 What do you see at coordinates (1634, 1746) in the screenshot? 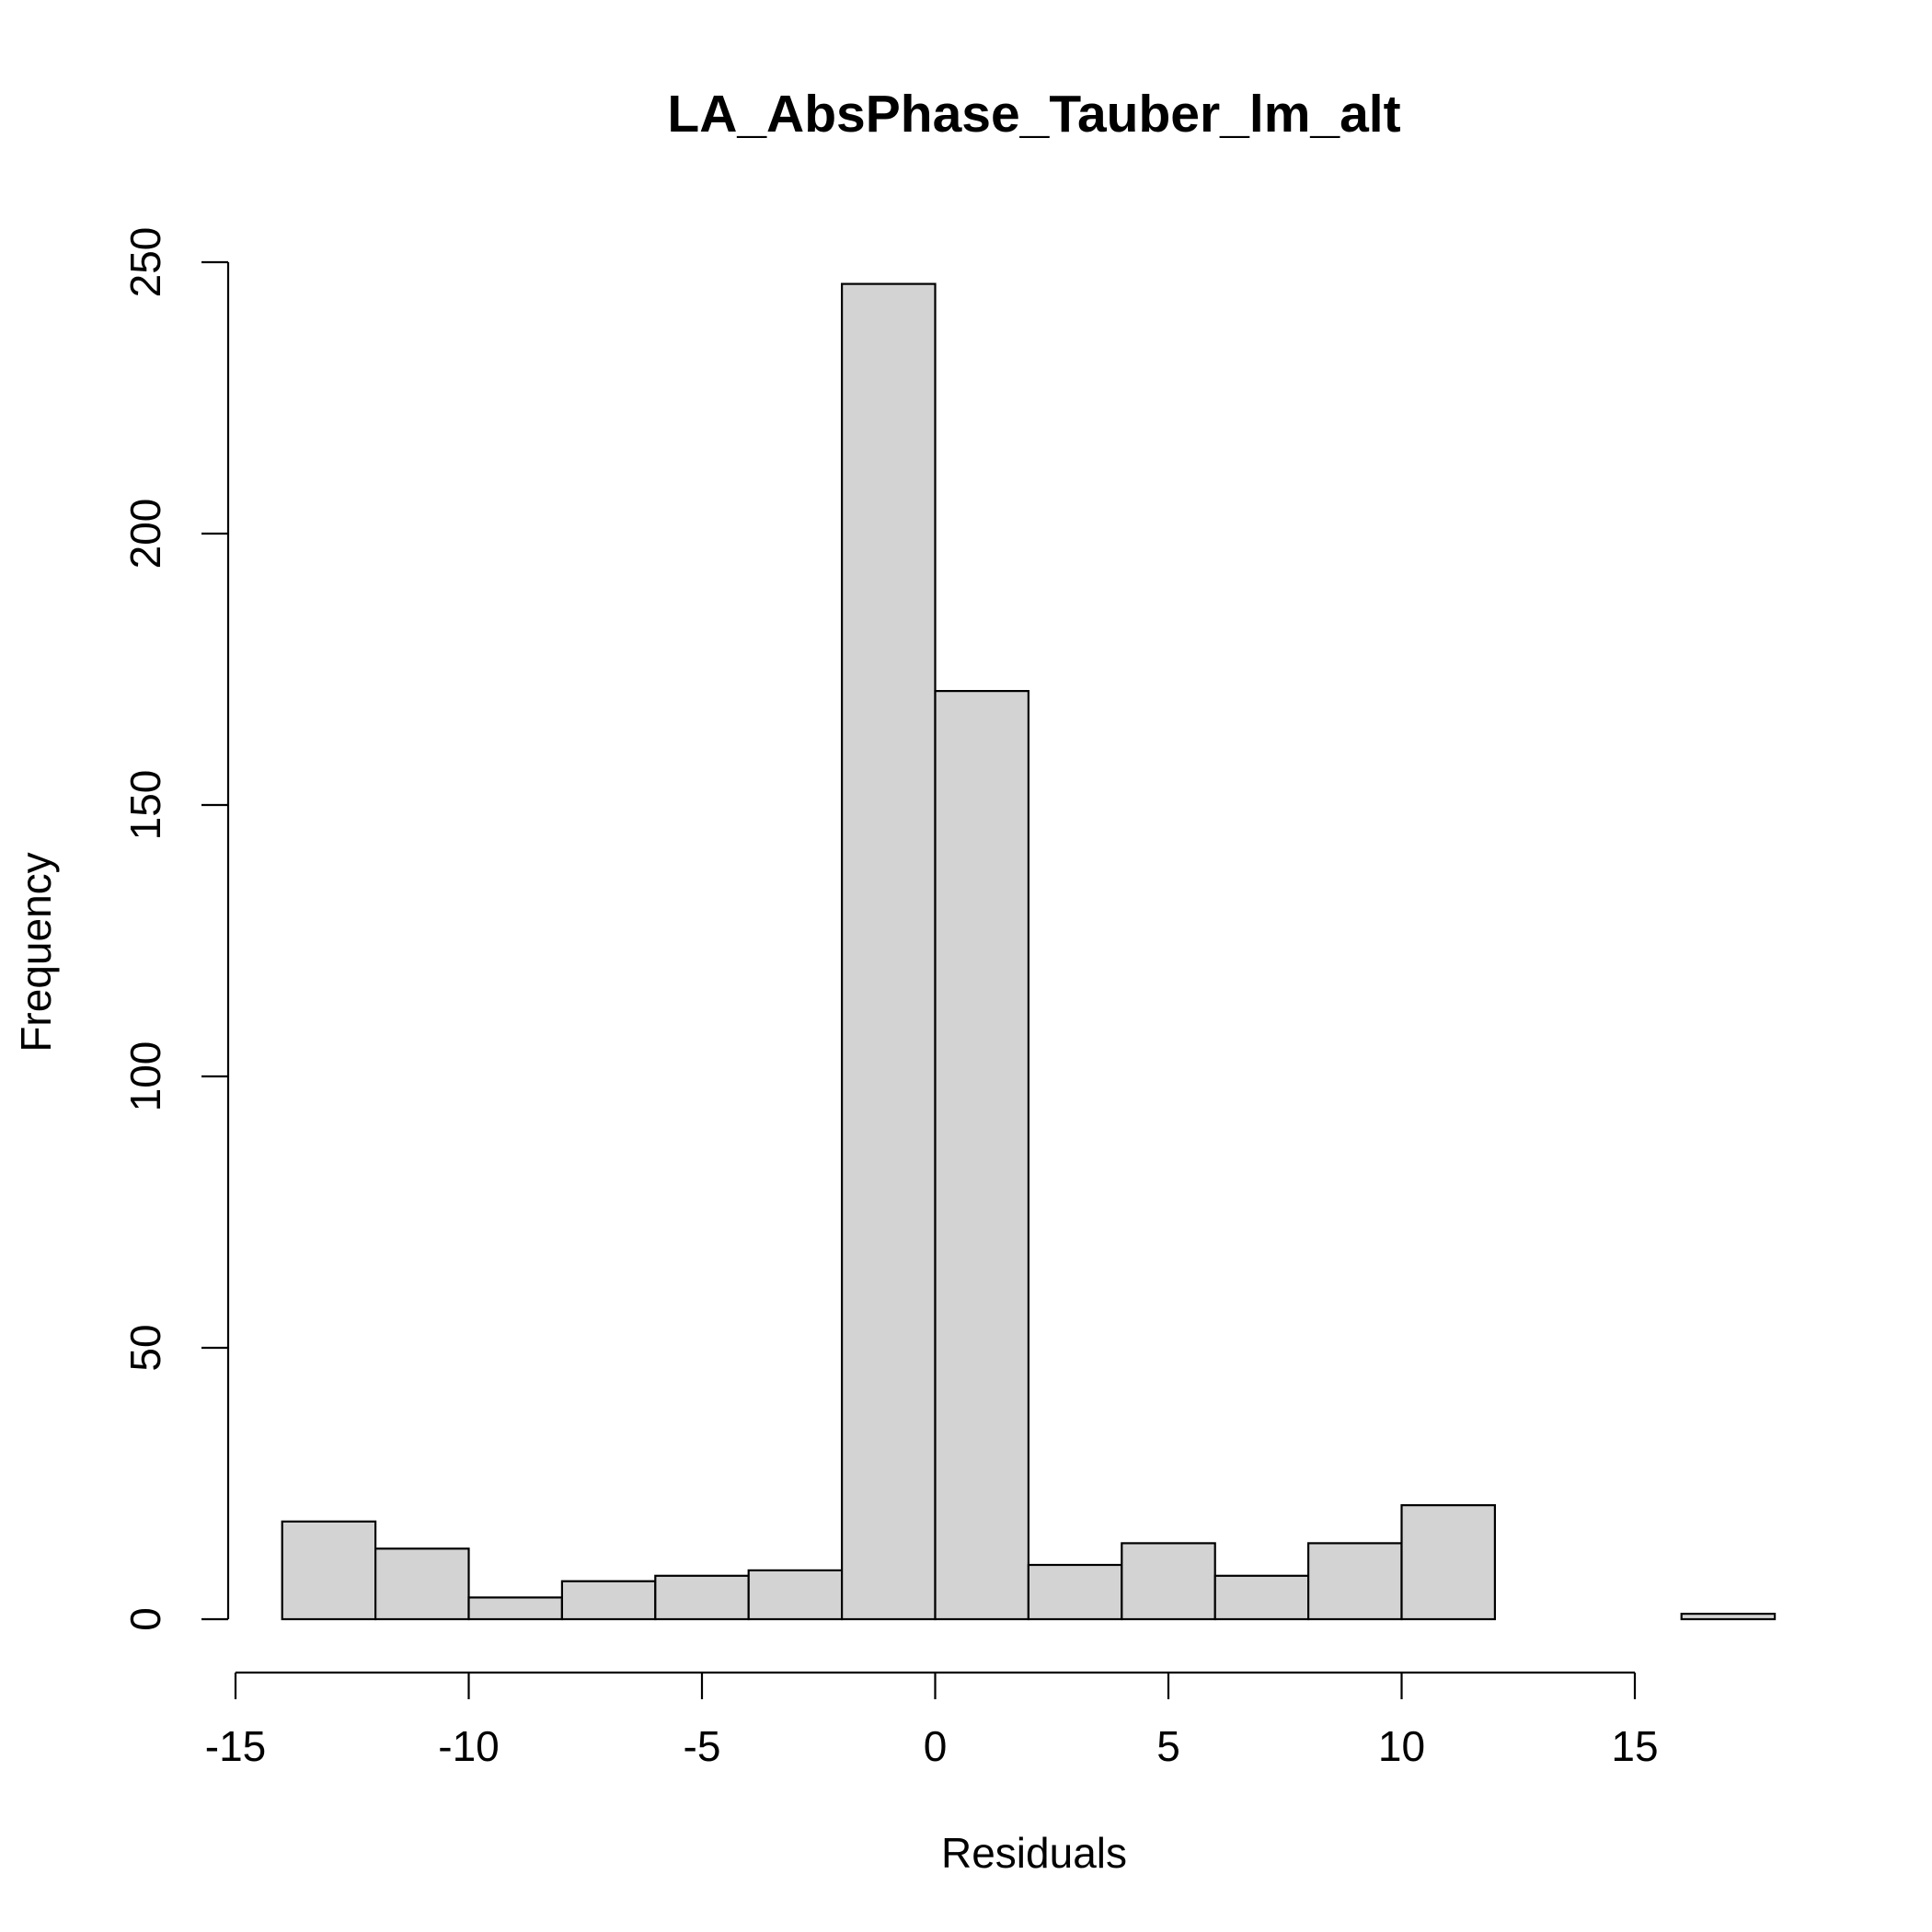
I see `x-tick-label: 15` at bounding box center [1634, 1746].